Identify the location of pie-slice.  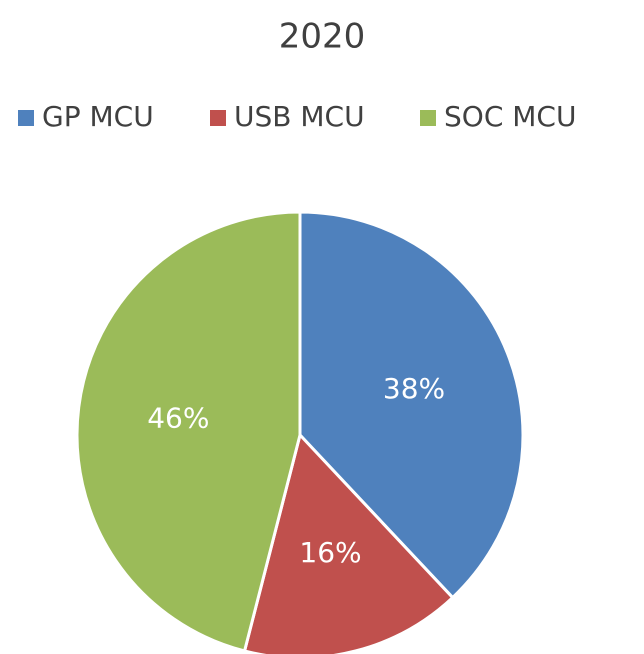
(348, 542).